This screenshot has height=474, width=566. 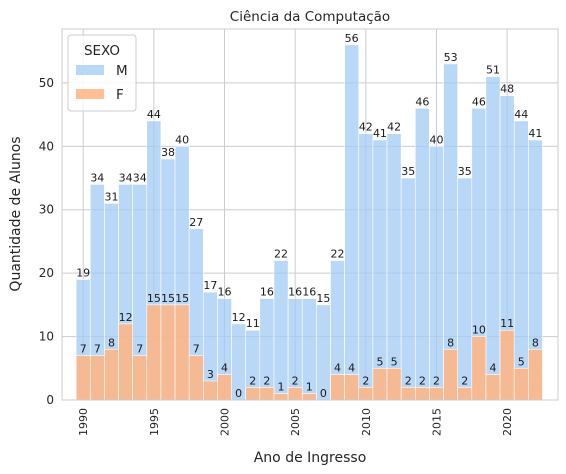 I want to click on bar-m-2019, so click(x=493, y=238).